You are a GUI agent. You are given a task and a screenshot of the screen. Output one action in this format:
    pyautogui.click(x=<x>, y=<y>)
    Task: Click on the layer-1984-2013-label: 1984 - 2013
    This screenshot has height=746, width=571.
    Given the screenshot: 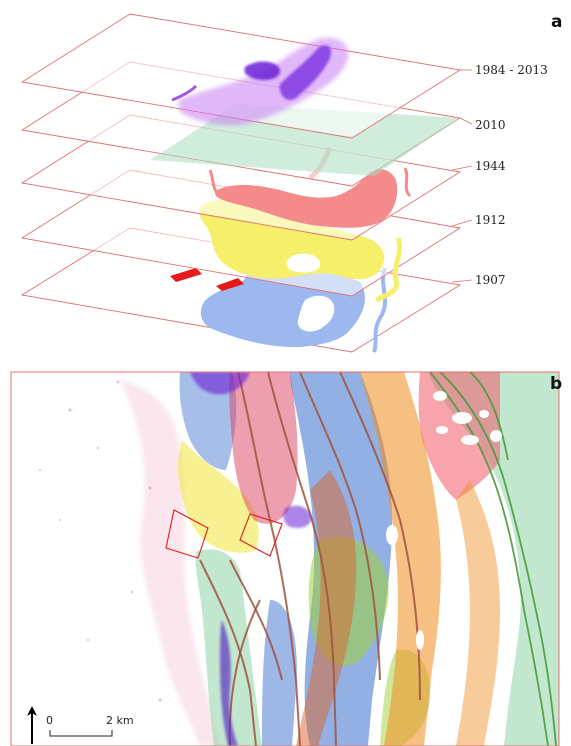 What is the action you would take?
    pyautogui.click(x=511, y=70)
    